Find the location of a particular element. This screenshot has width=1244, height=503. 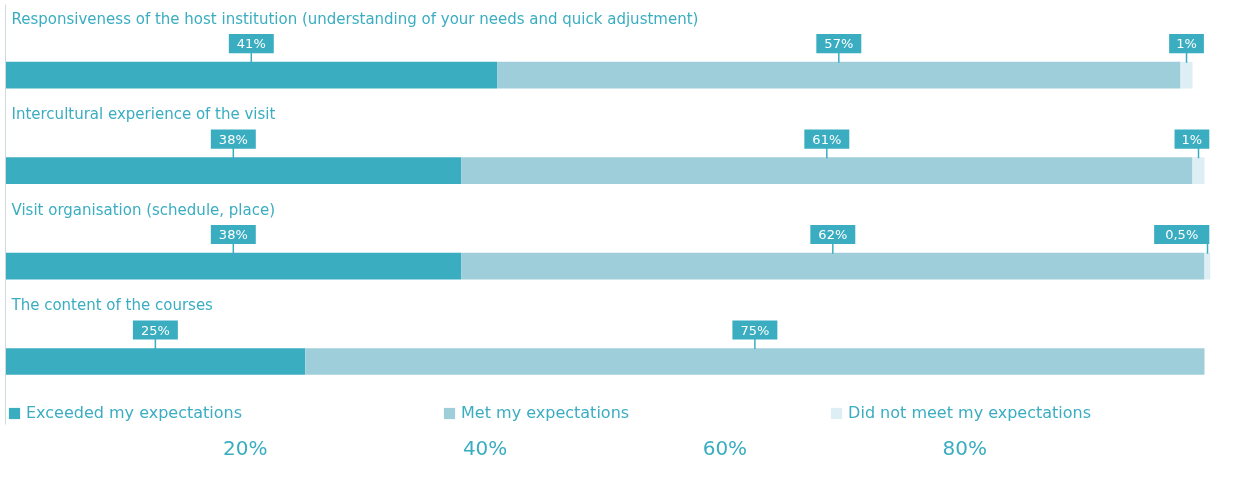

x-tick-label: 80% is located at coordinates (964, 447).